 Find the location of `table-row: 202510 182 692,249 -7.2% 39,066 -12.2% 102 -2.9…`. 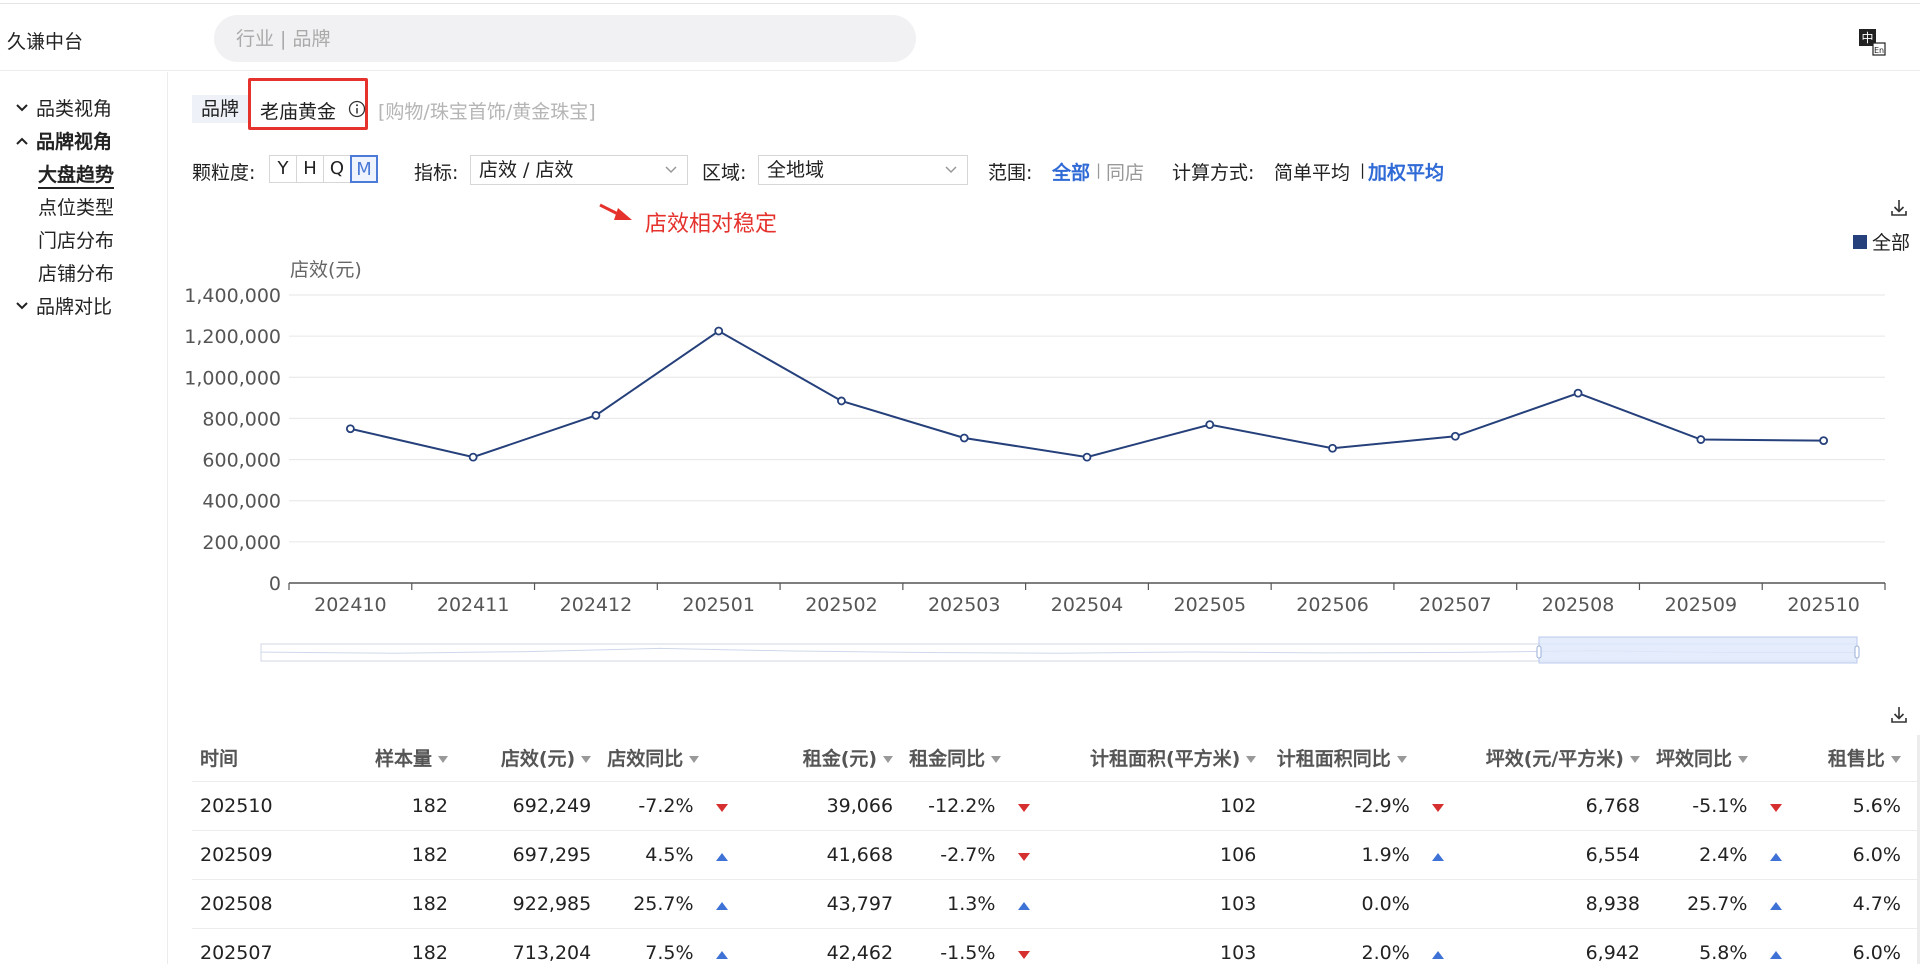

table-row: 202510 182 692,249 -7.2% 39,066 -12.2% 102 -2.9… is located at coordinates (1056, 805).